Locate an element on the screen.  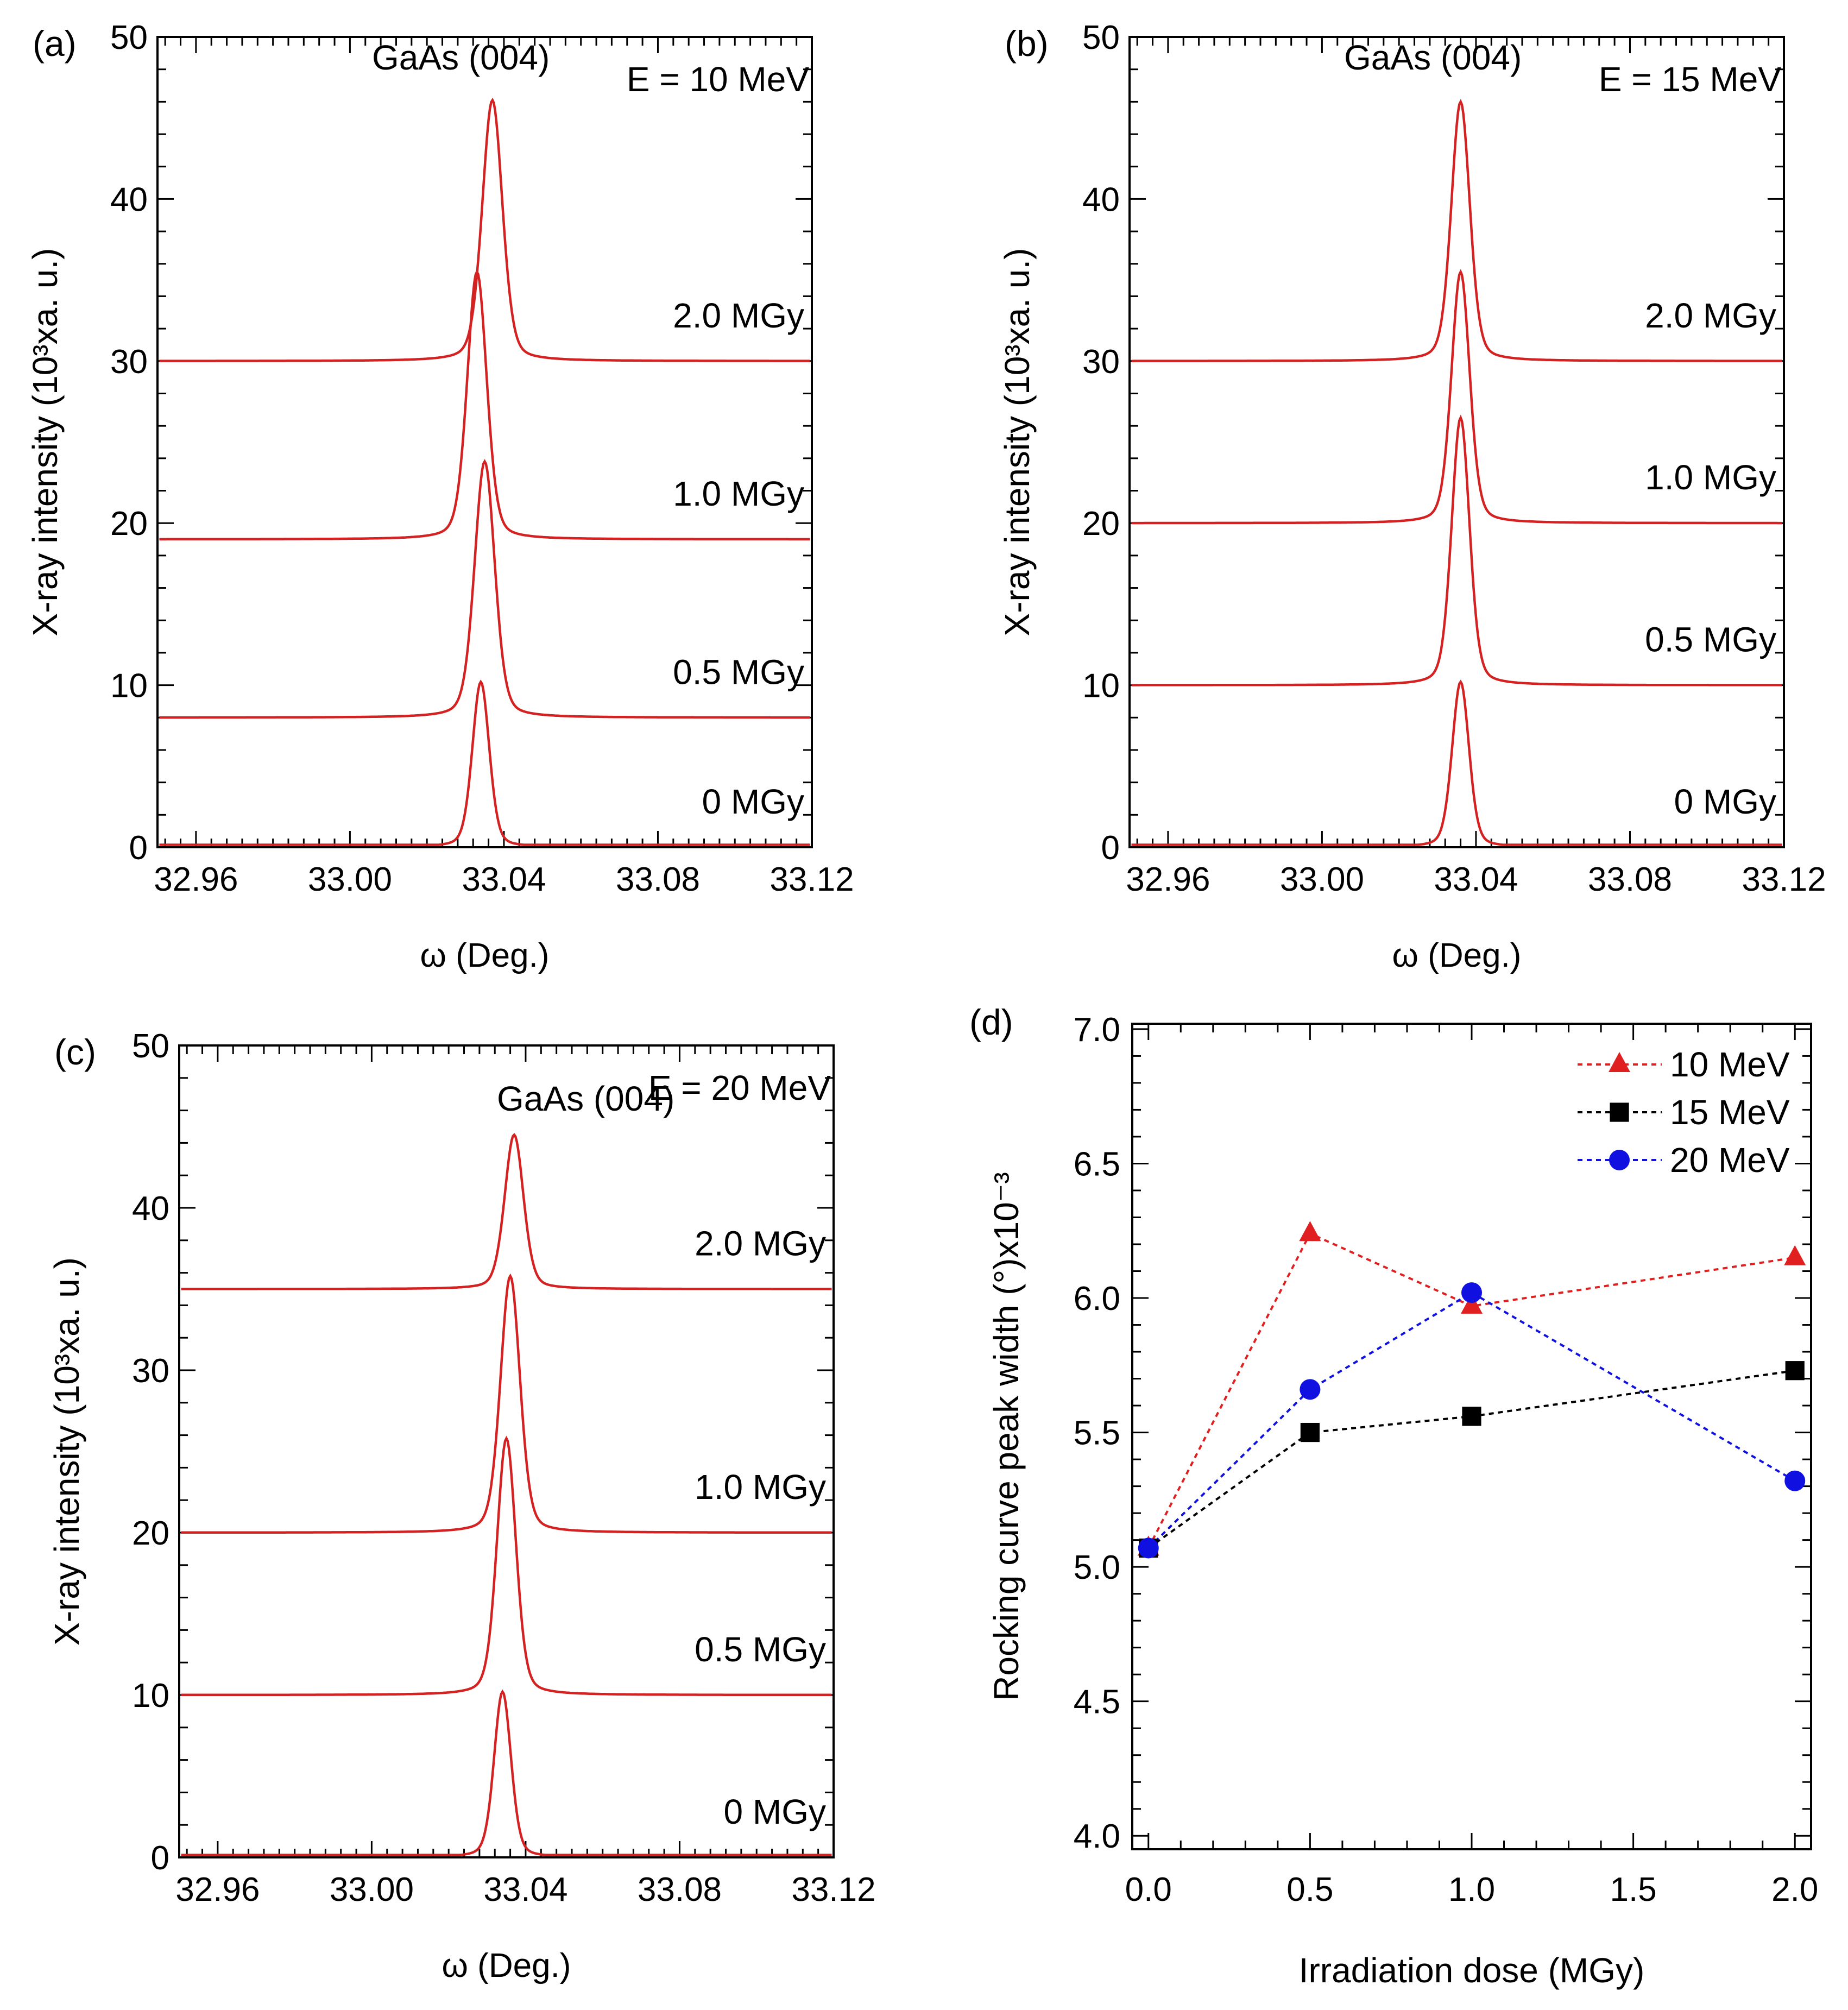
series-line-20-MeV is located at coordinates (1471, 1420).